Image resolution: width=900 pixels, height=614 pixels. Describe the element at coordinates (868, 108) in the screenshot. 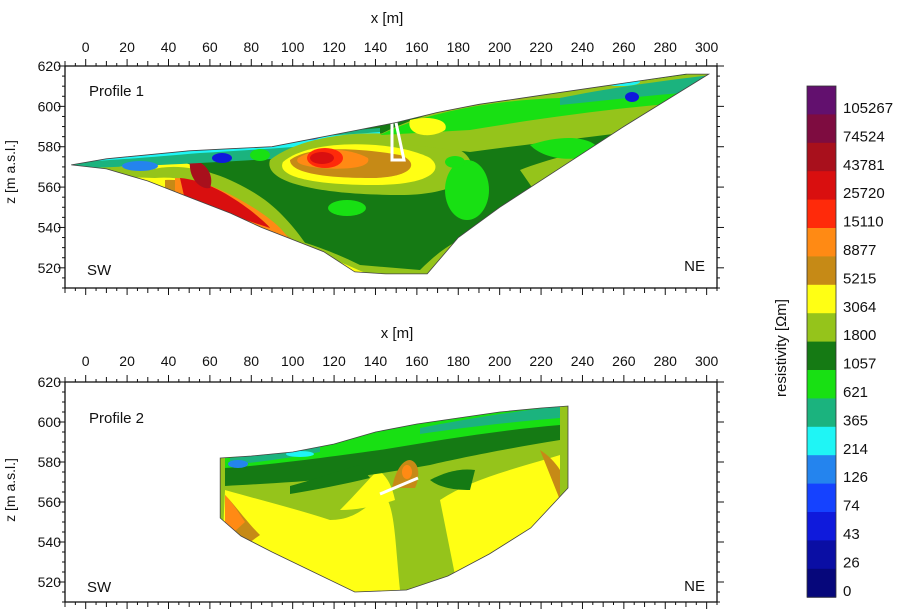

I see `colorbar-level-label: 105267` at that location.